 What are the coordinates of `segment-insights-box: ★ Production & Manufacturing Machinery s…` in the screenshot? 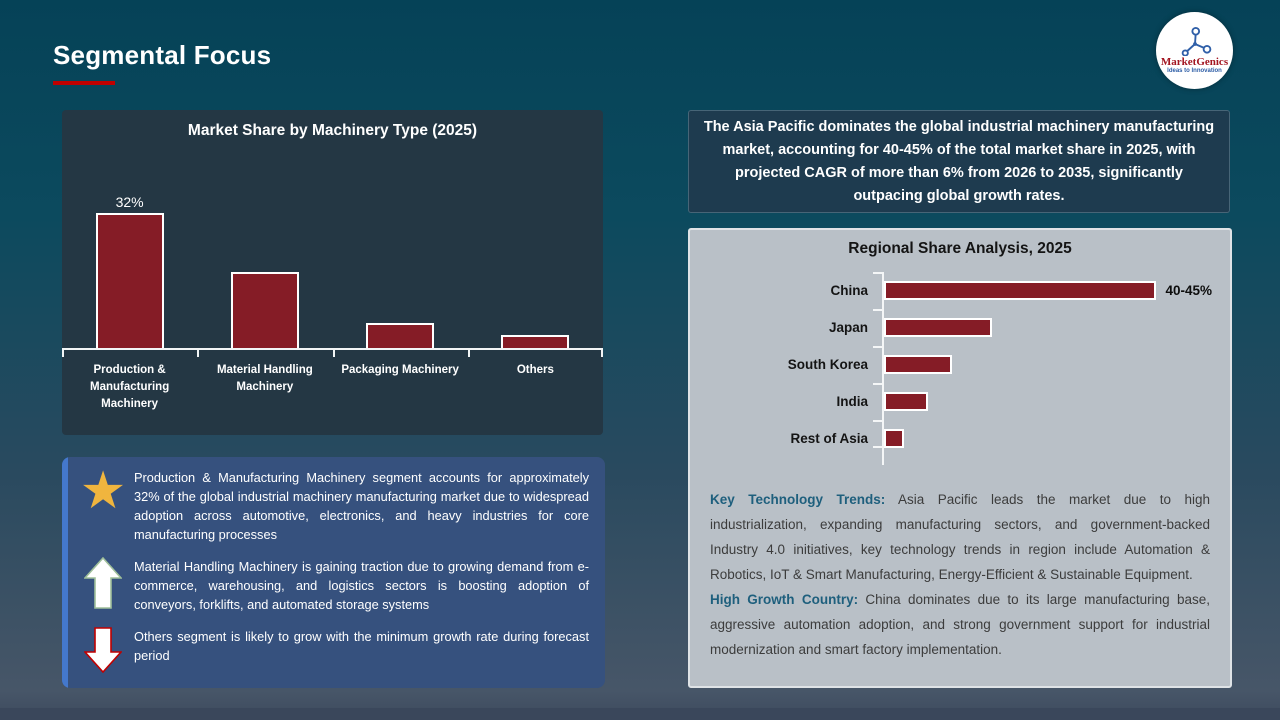 It's located at (333, 572).